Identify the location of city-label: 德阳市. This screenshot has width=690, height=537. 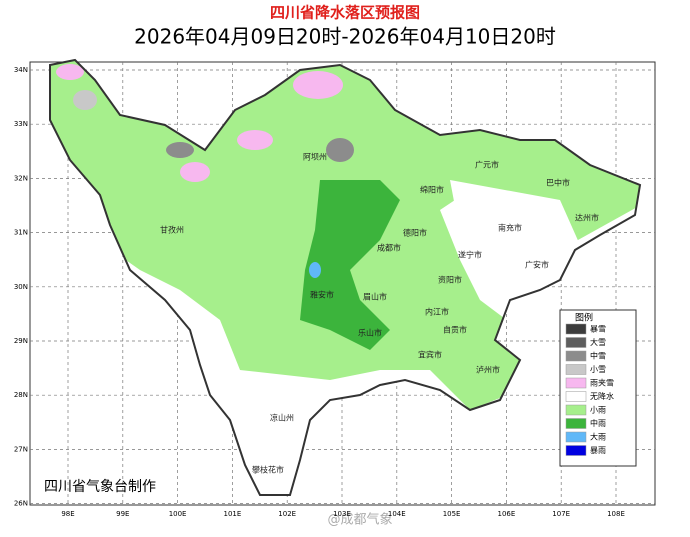
(415, 233).